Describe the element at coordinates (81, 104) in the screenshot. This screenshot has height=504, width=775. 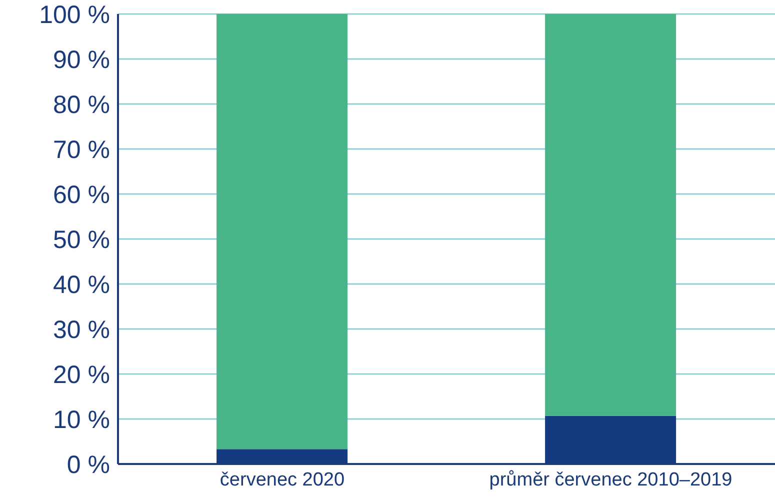
I see `y-tick-label: 80 %` at that location.